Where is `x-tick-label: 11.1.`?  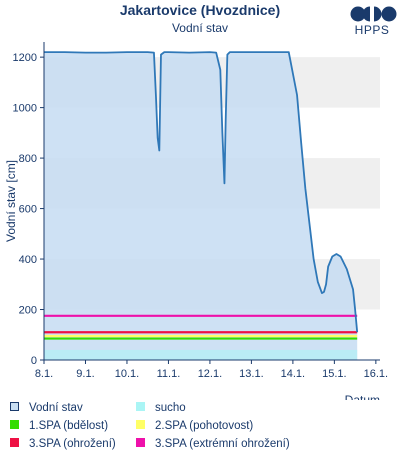
x-tick-label: 11.1. is located at coordinates (169, 374).